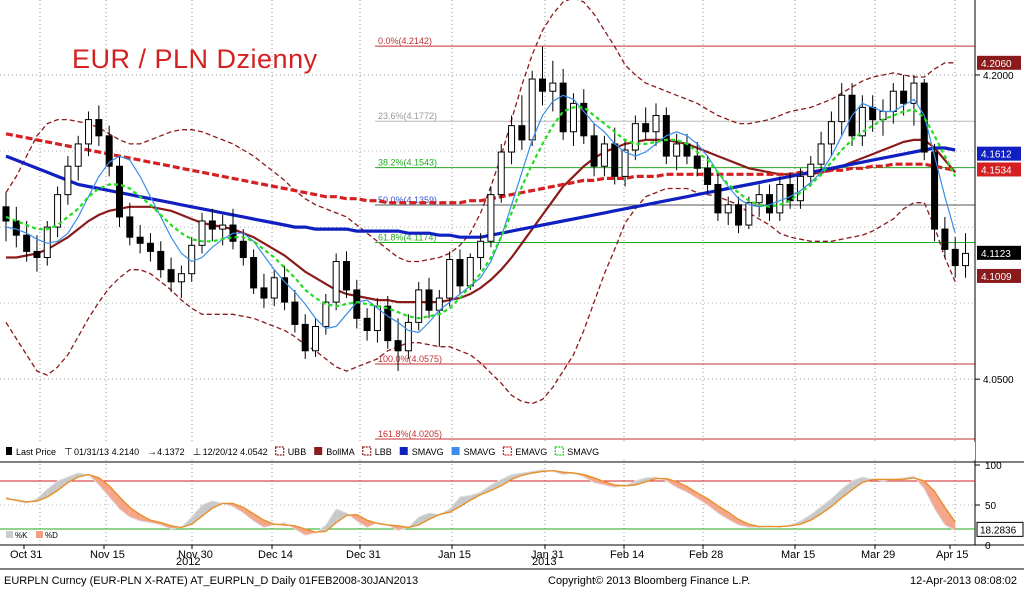 This screenshot has width=1024, height=590. I want to click on legend-item: Last Price, so click(31, 452).